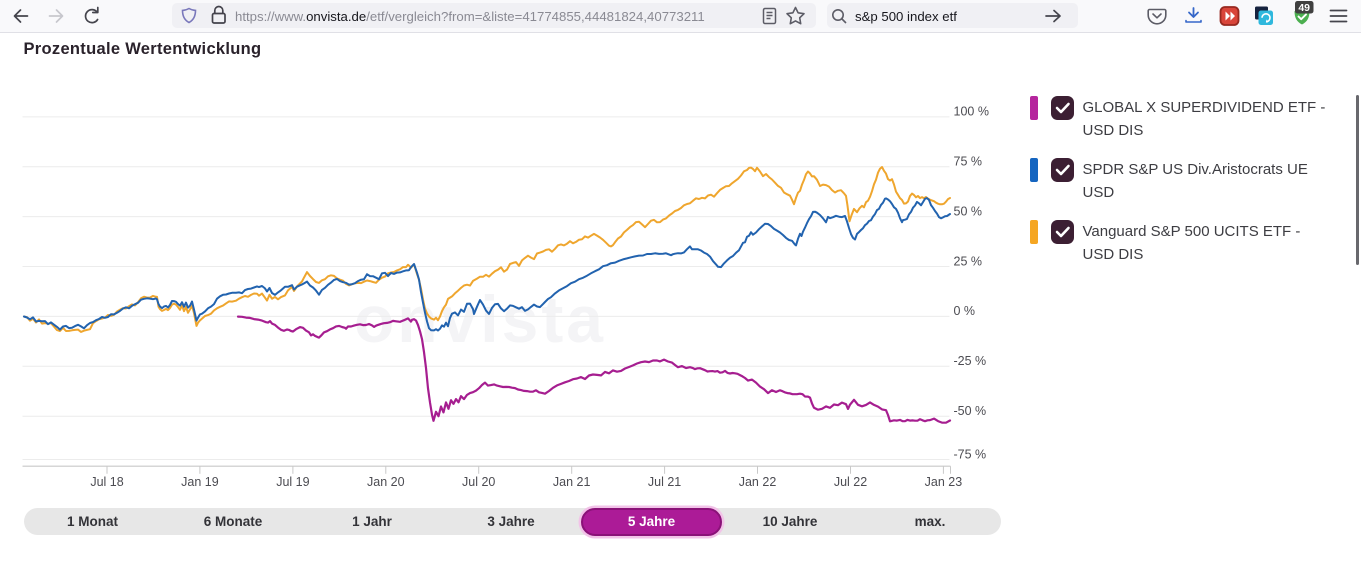 The width and height of the screenshot is (1361, 563). What do you see at coordinates (1304, 8) in the screenshot?
I see `svg-text: 49` at bounding box center [1304, 8].